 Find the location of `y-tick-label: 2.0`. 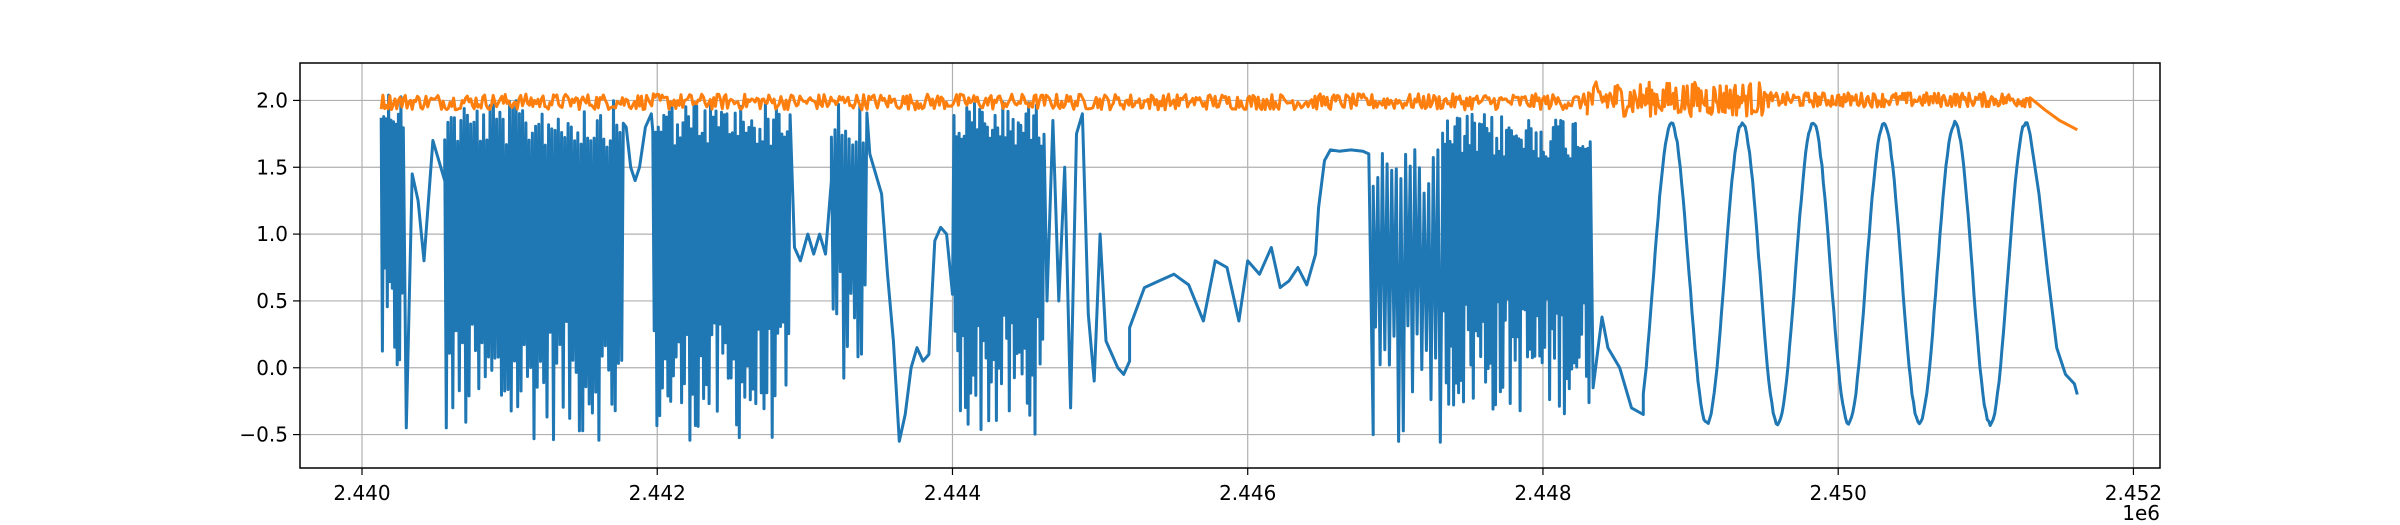

y-tick-label: 2.0 is located at coordinates (272, 100).